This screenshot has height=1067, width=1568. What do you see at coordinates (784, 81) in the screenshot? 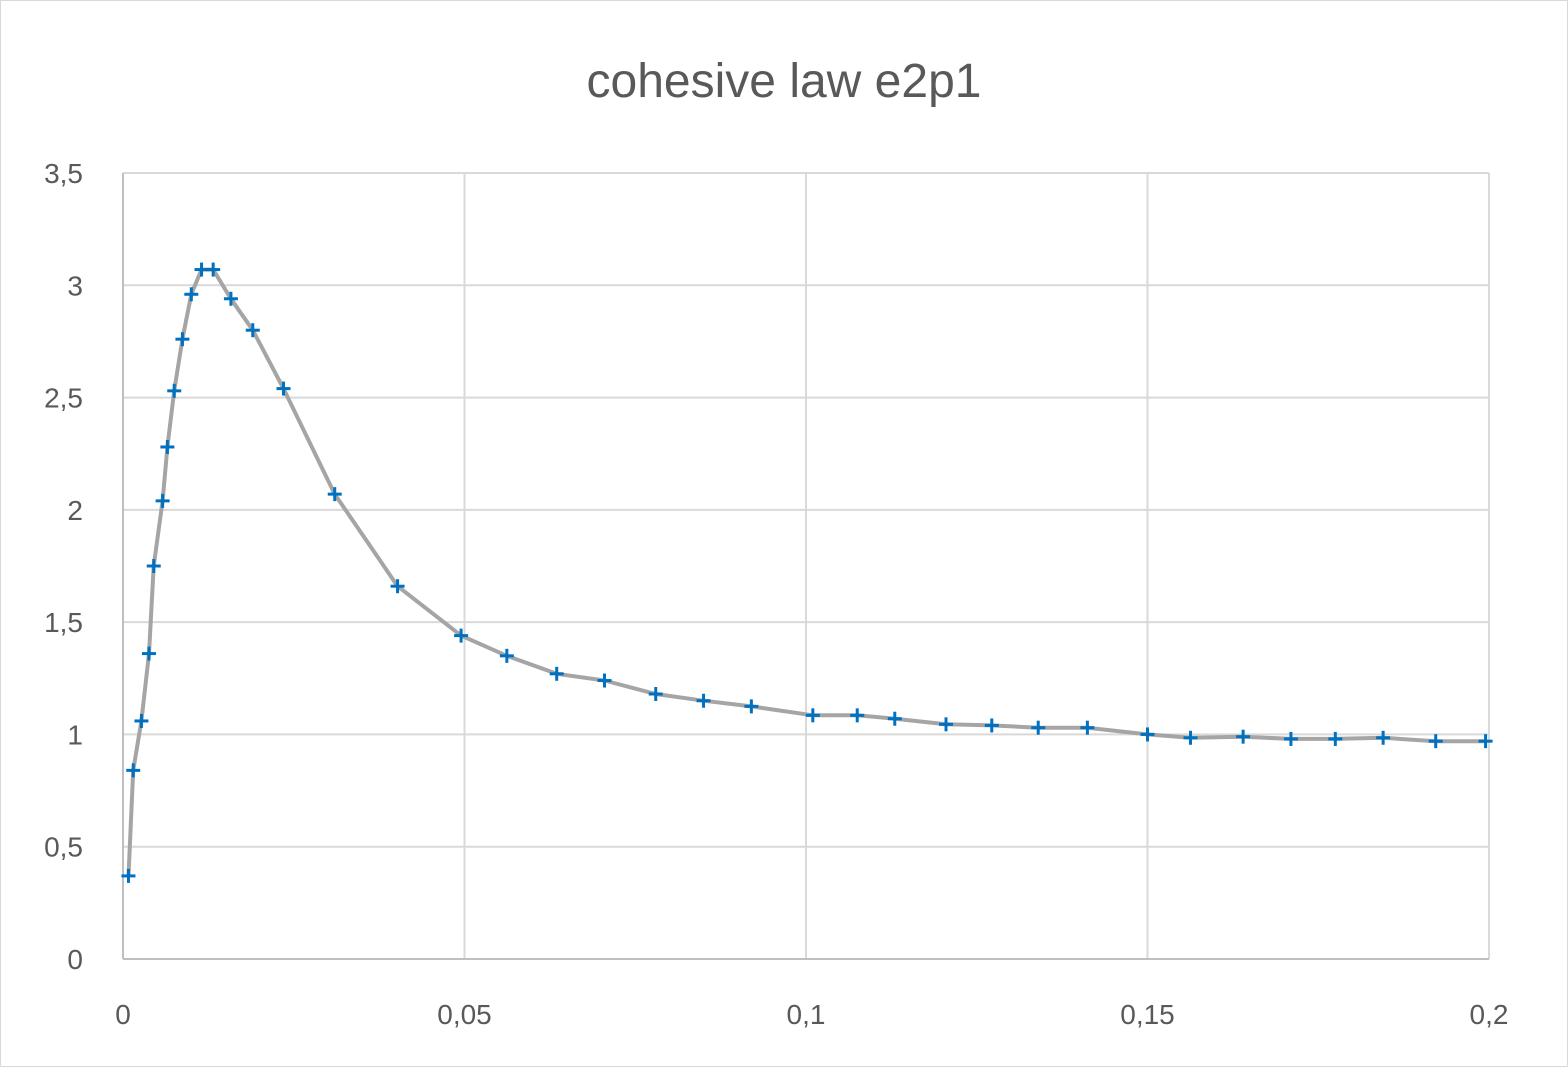
I see `chart-title: cohesive law e2p1` at bounding box center [784, 81].